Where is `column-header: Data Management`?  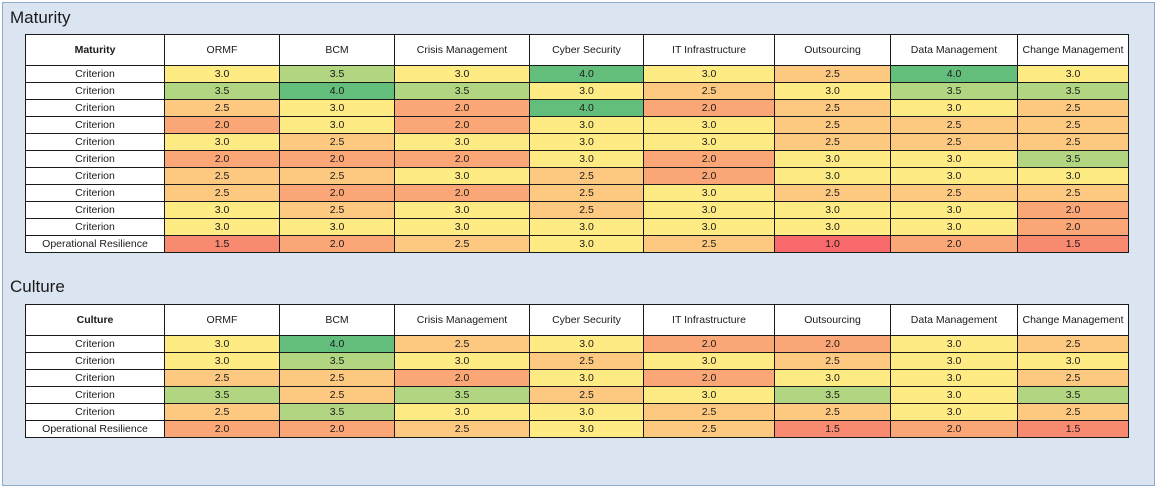 column-header: Data Management is located at coordinates (954, 50).